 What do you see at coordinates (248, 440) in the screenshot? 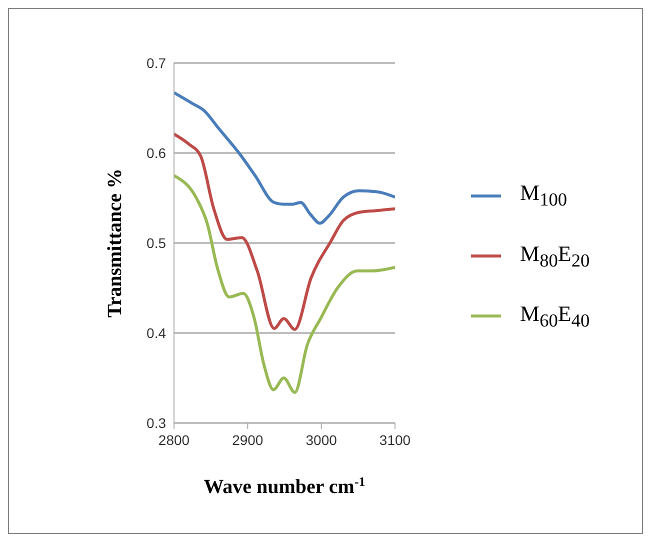
I see `x-tick-label: 2900` at bounding box center [248, 440].